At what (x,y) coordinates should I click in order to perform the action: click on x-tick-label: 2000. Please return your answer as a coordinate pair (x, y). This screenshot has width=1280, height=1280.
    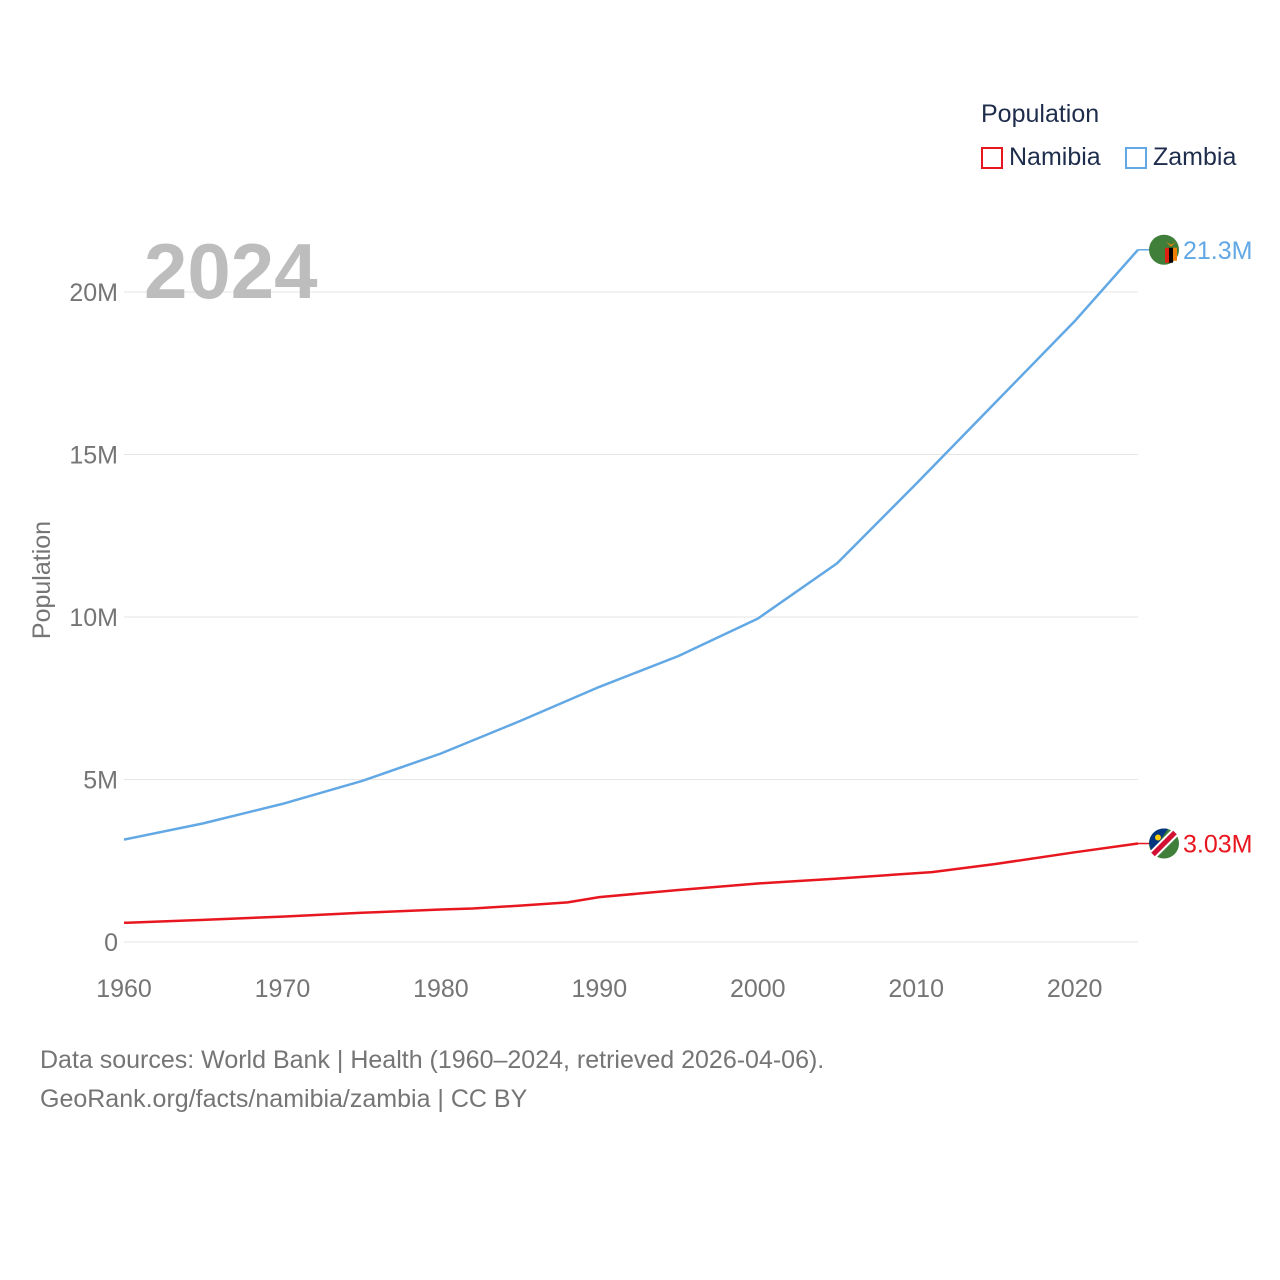
    Looking at the image, I should click on (758, 989).